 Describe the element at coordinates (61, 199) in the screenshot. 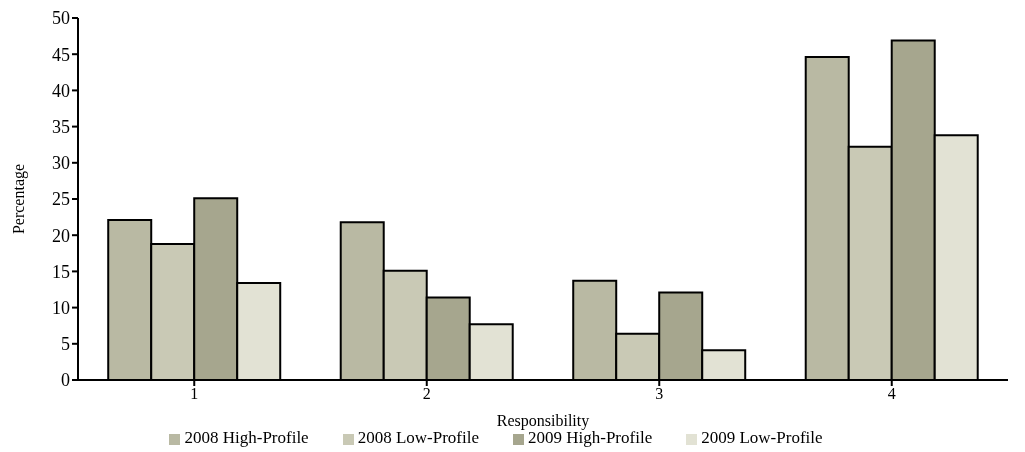

I see `y-tick-label: 25` at that location.